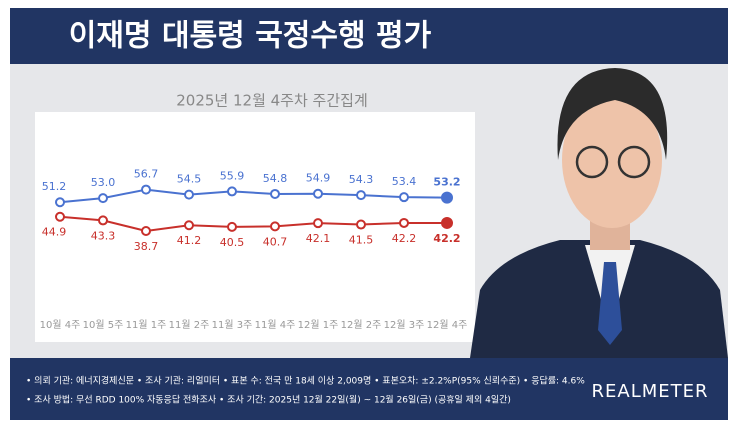 This screenshot has height=434, width=745. I want to click on value-label: 56.7, so click(146, 174).